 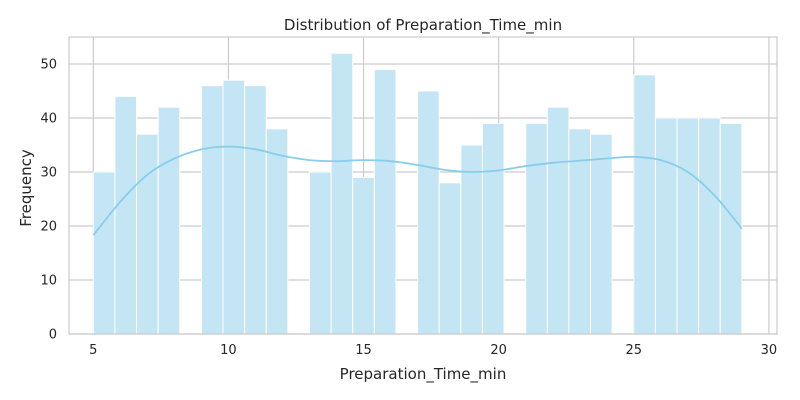 I want to click on y-tick-label: 0, so click(x=53, y=335).